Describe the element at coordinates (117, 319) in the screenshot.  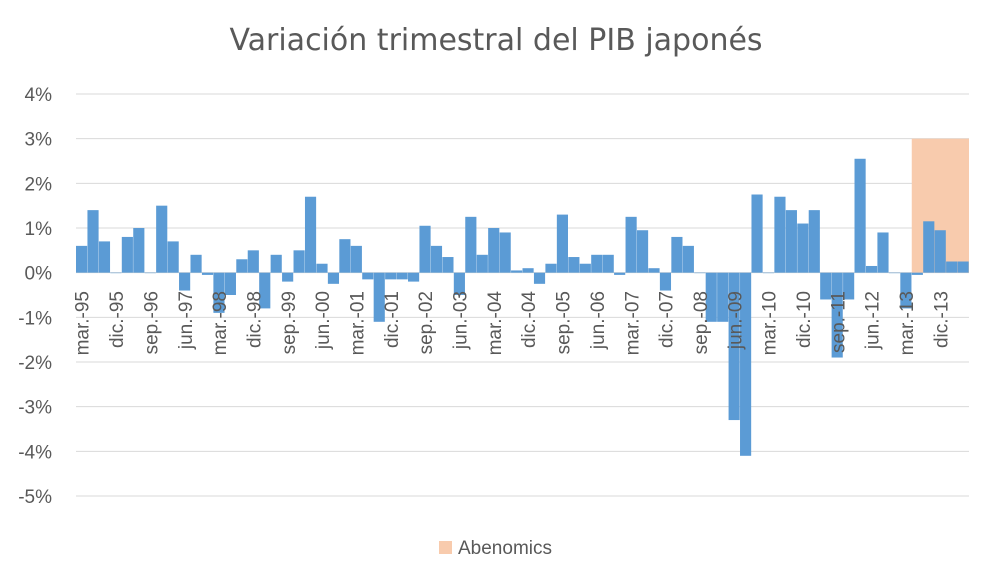
I see `x-tick-label: dic.-95` at that location.